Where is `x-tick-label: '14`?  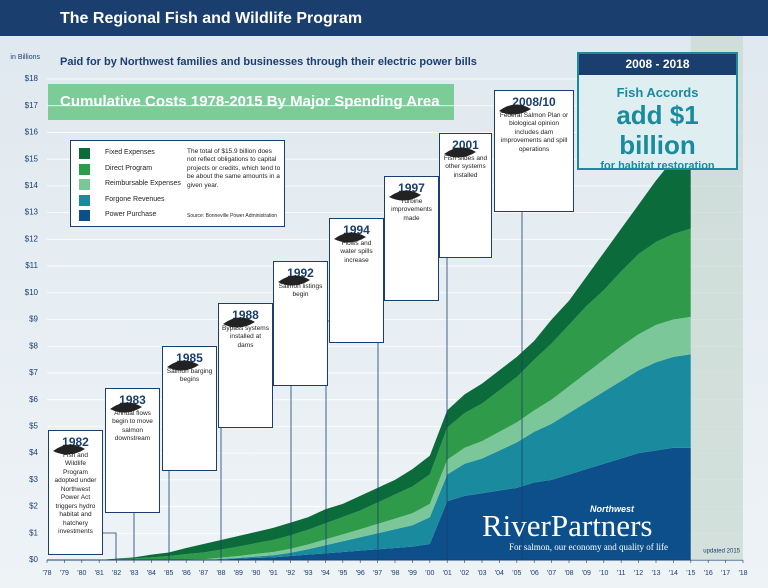
x-tick-label: '14 is located at coordinates (673, 573).